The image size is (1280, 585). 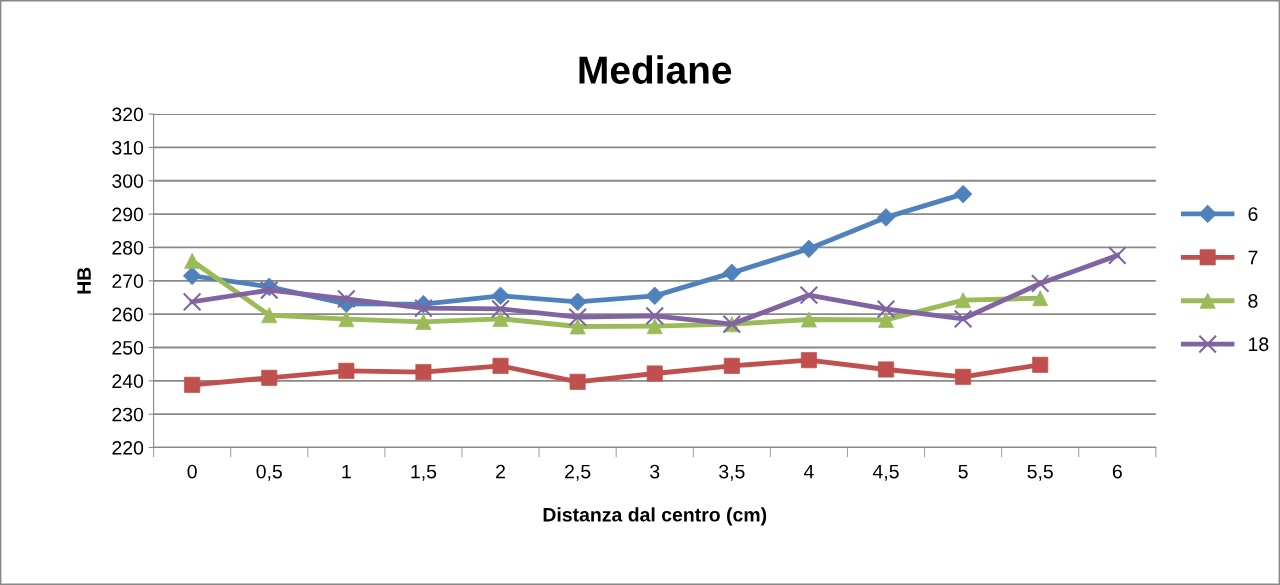 I want to click on chart-title: Mediane, so click(x=655, y=69).